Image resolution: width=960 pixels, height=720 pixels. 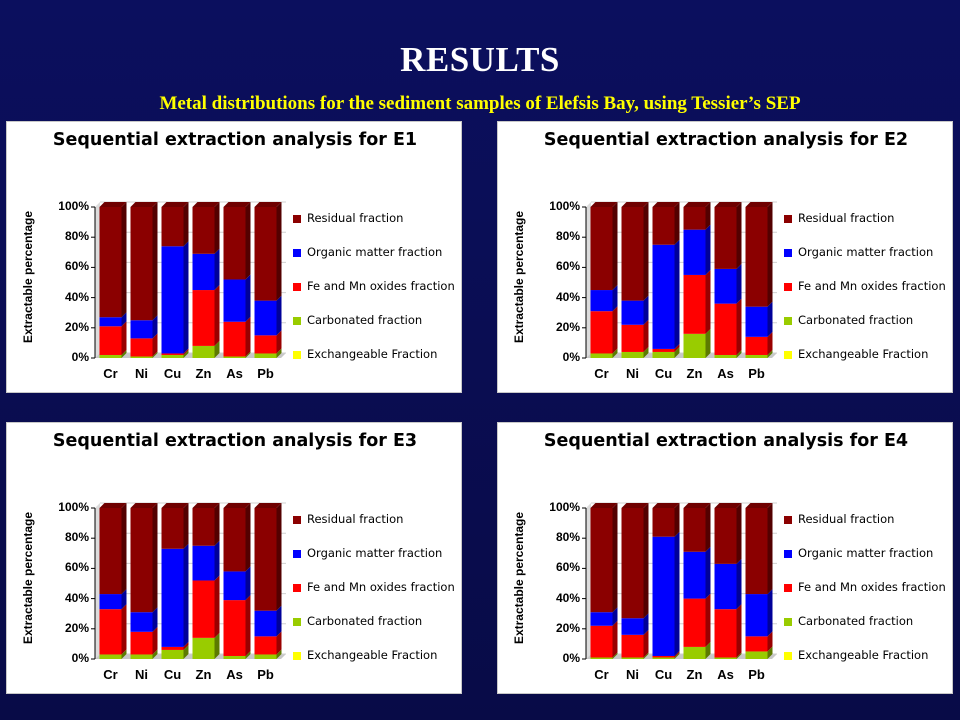 I want to click on bar-segment-carbonated-fractioncr, so click(x=110, y=356).